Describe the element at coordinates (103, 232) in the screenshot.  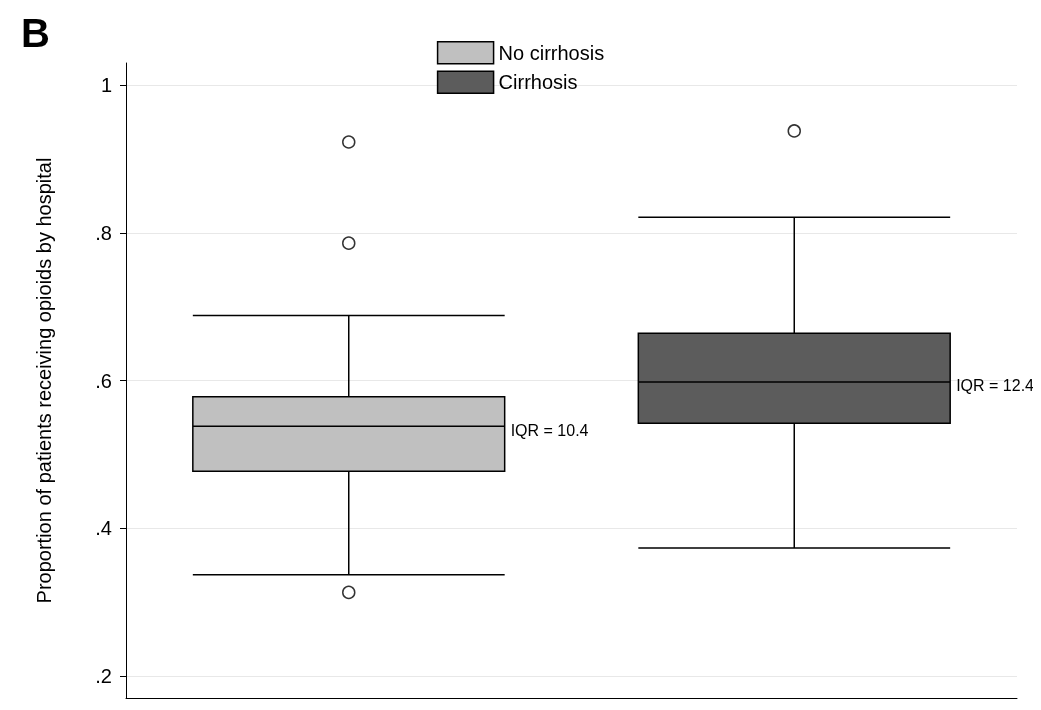
I see `y-tick-label: .8` at that location.